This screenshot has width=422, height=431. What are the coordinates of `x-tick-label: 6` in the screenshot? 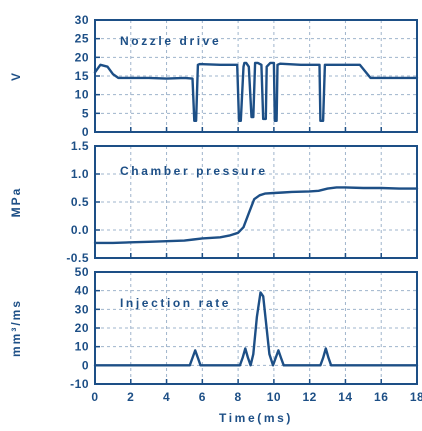 It's located at (202, 397).